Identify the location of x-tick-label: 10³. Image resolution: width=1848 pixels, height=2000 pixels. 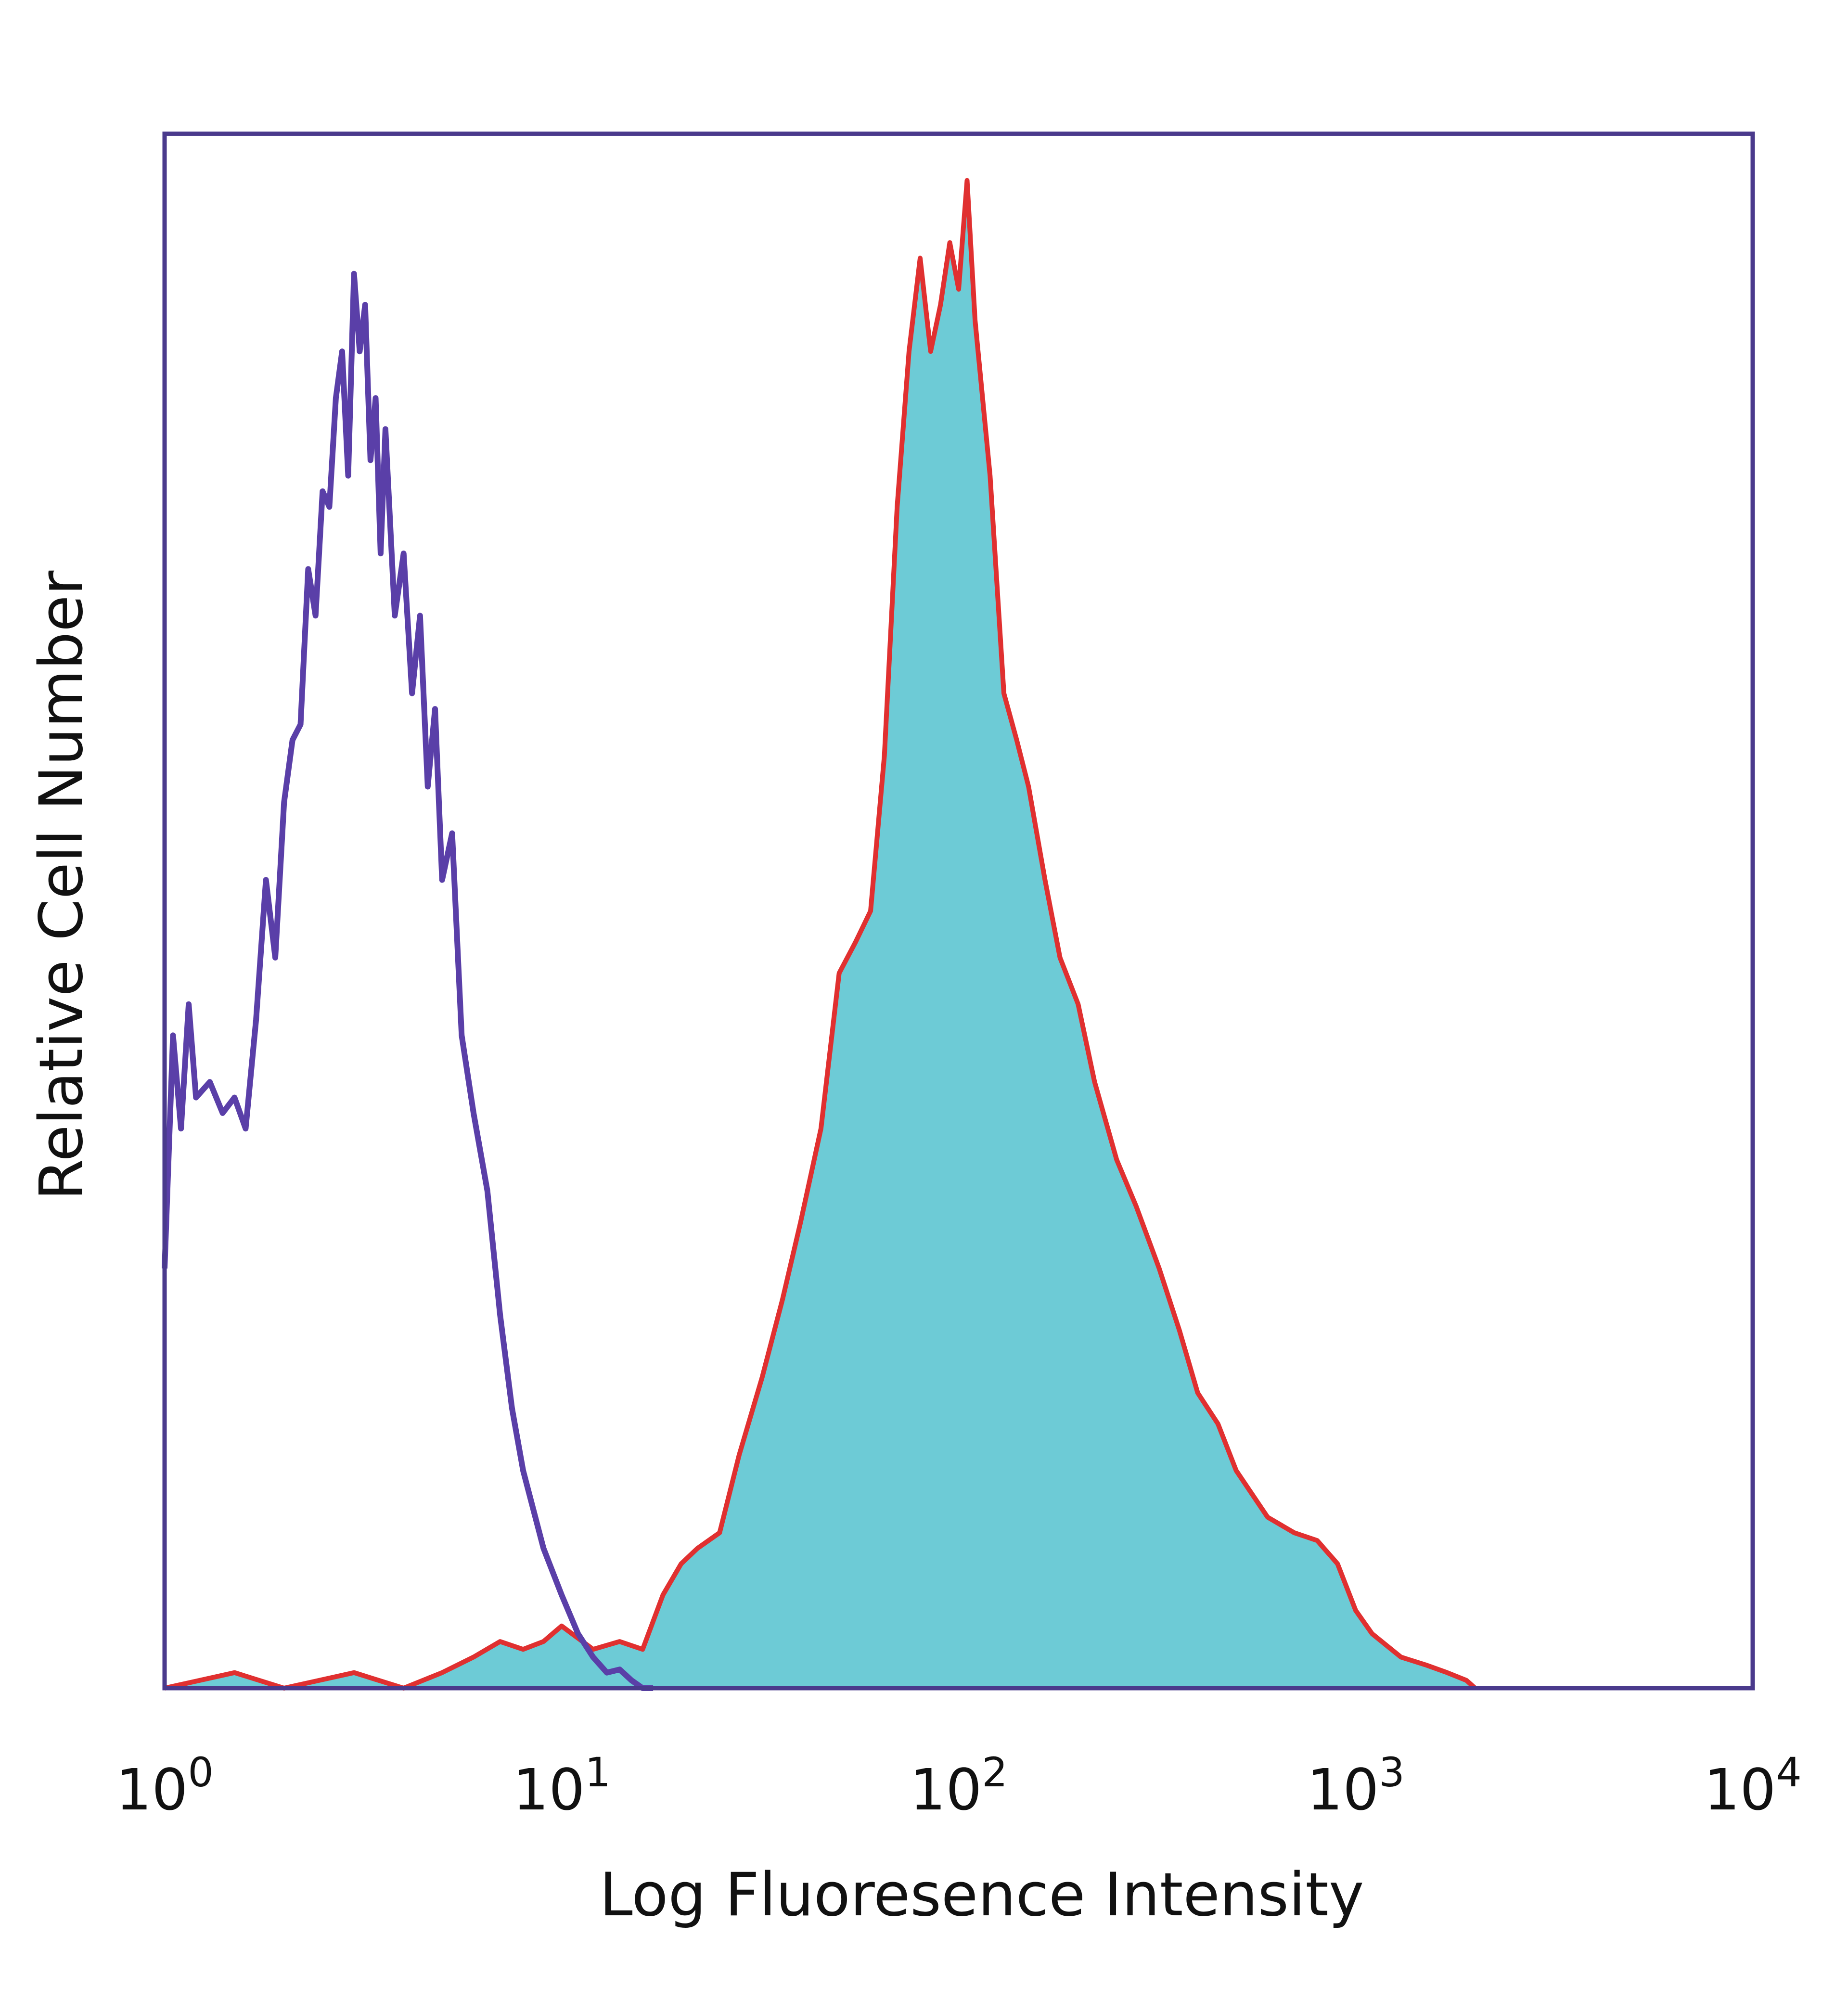
(1356, 1786).